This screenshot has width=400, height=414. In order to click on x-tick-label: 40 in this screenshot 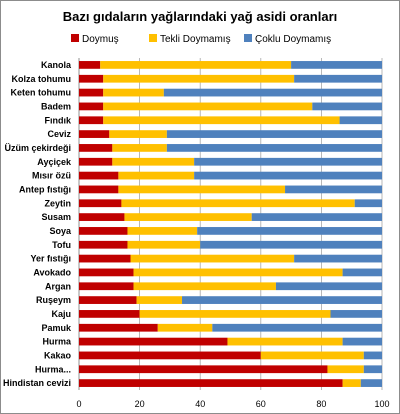, I will do `click(200, 404)`.